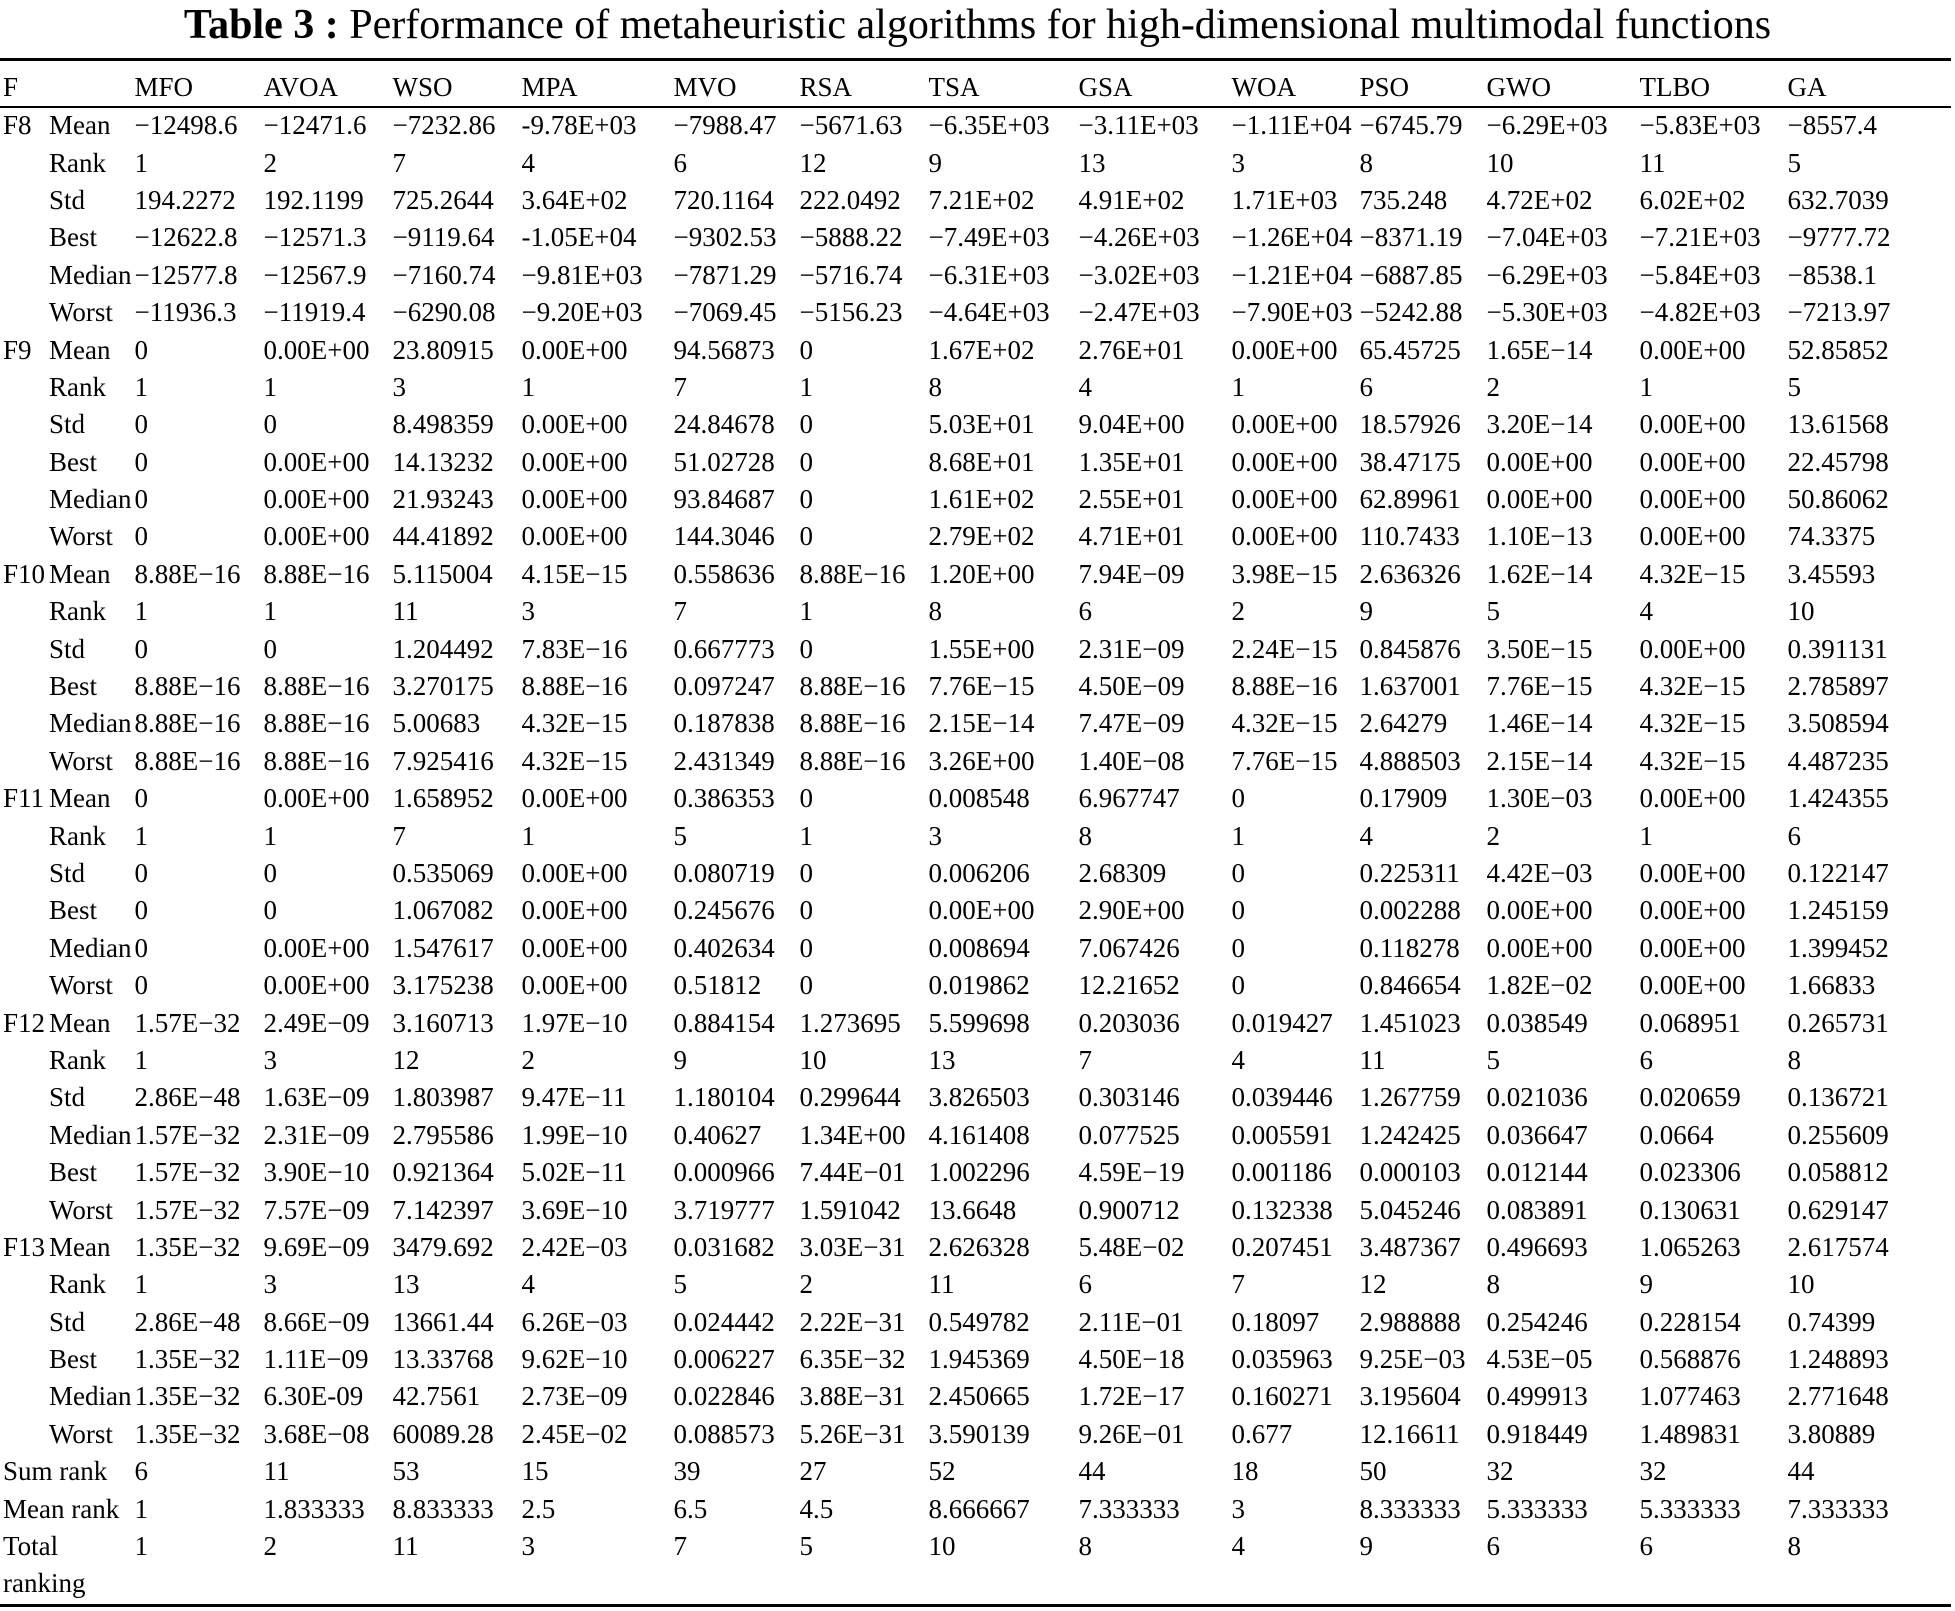  Describe the element at coordinates (141, 1508) in the screenshot. I see `summary-value: 1` at that location.